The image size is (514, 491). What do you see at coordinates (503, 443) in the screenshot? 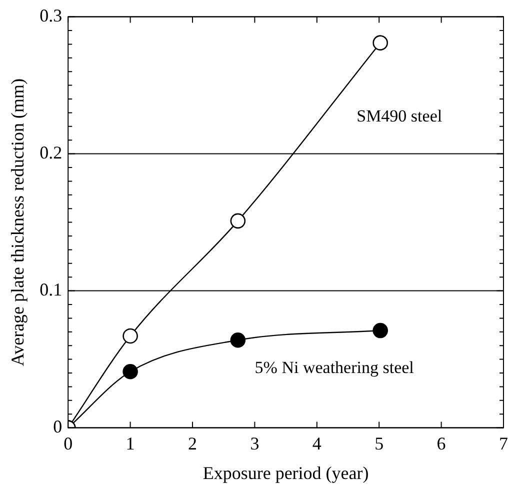
I see `x-tick-label: 7` at bounding box center [503, 443].